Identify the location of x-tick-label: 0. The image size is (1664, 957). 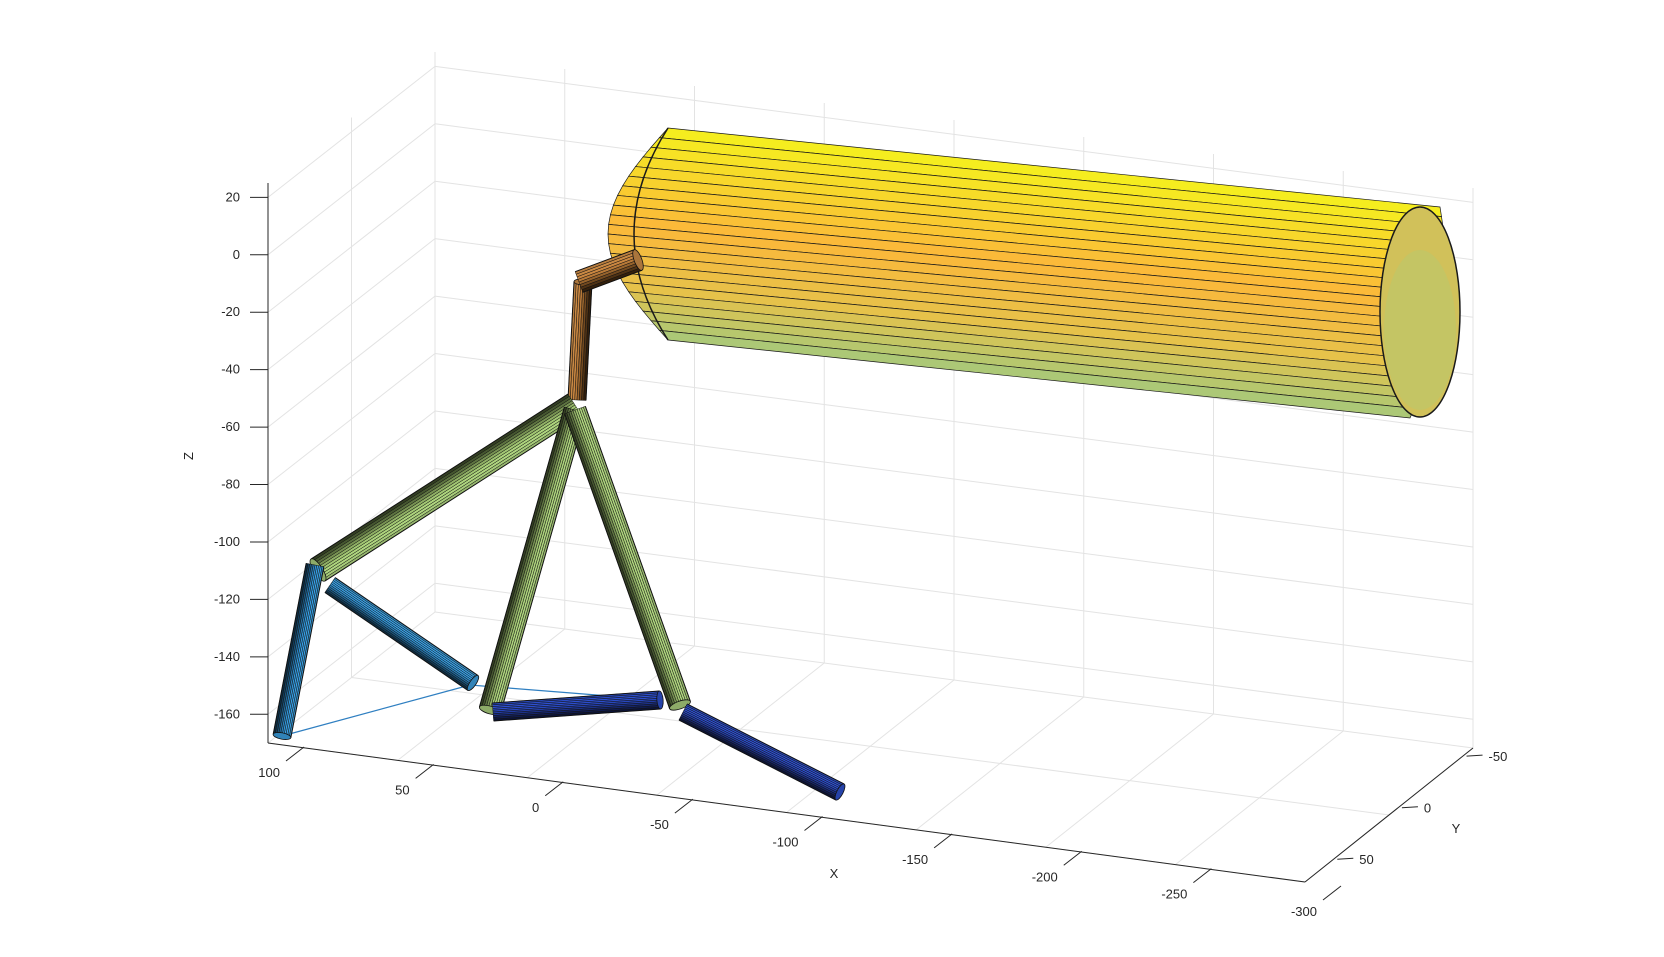
(535, 807).